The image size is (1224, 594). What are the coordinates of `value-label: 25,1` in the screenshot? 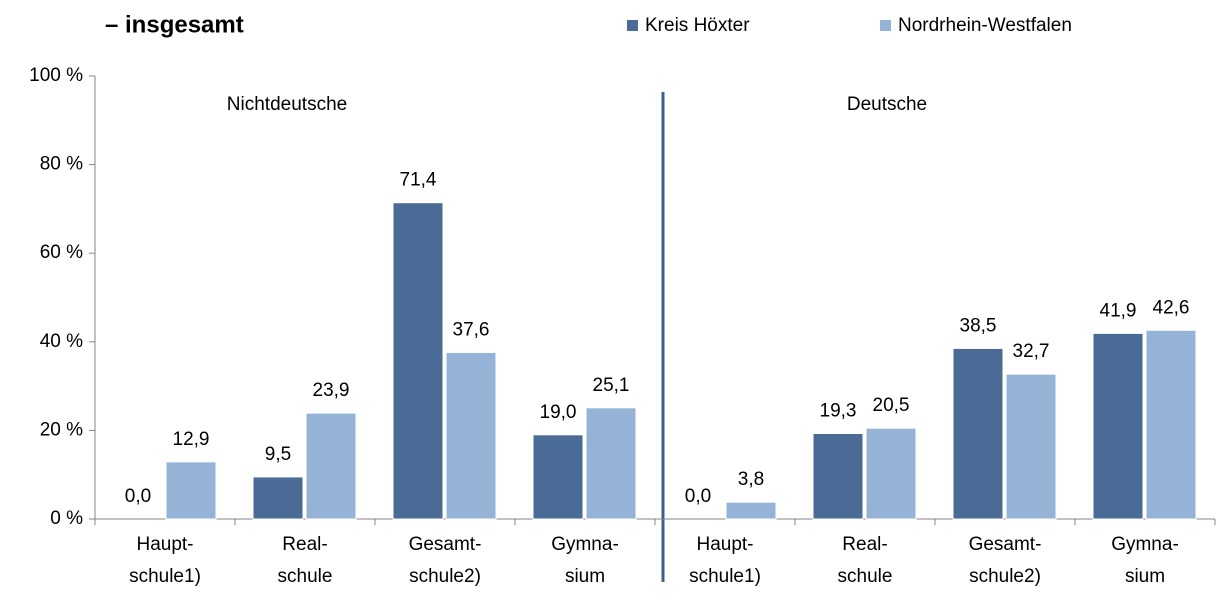 It's located at (611, 385).